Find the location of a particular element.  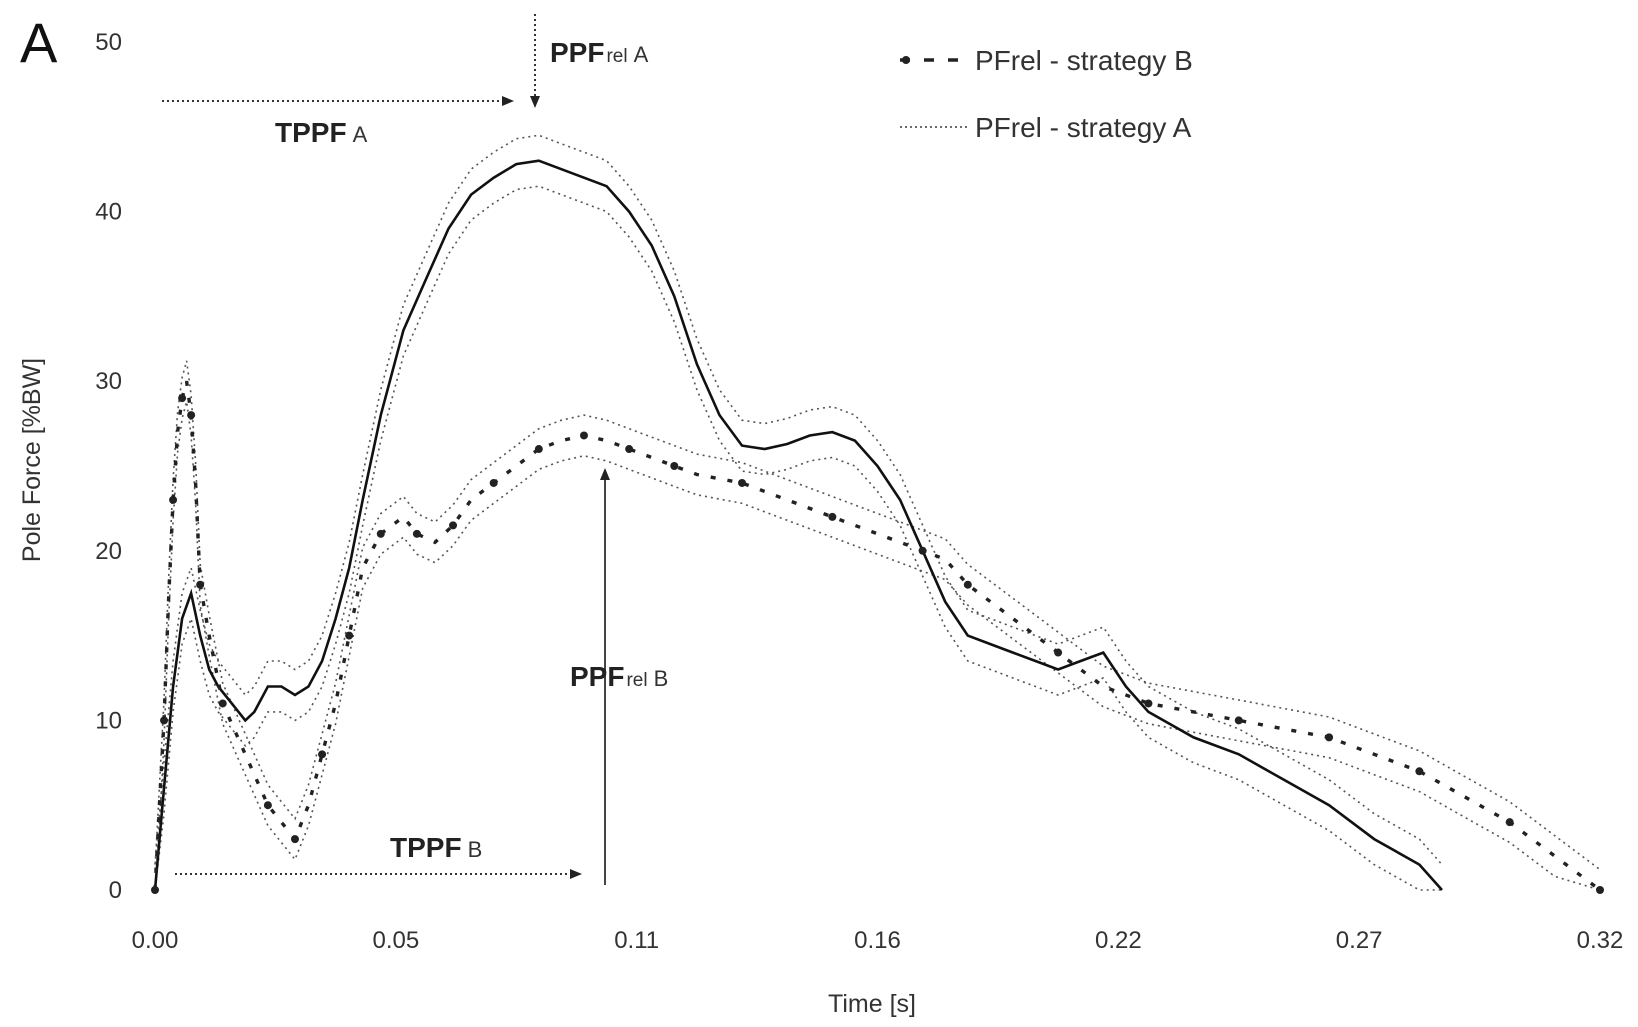

legend-strategy-b-marker is located at coordinates (906, 60).